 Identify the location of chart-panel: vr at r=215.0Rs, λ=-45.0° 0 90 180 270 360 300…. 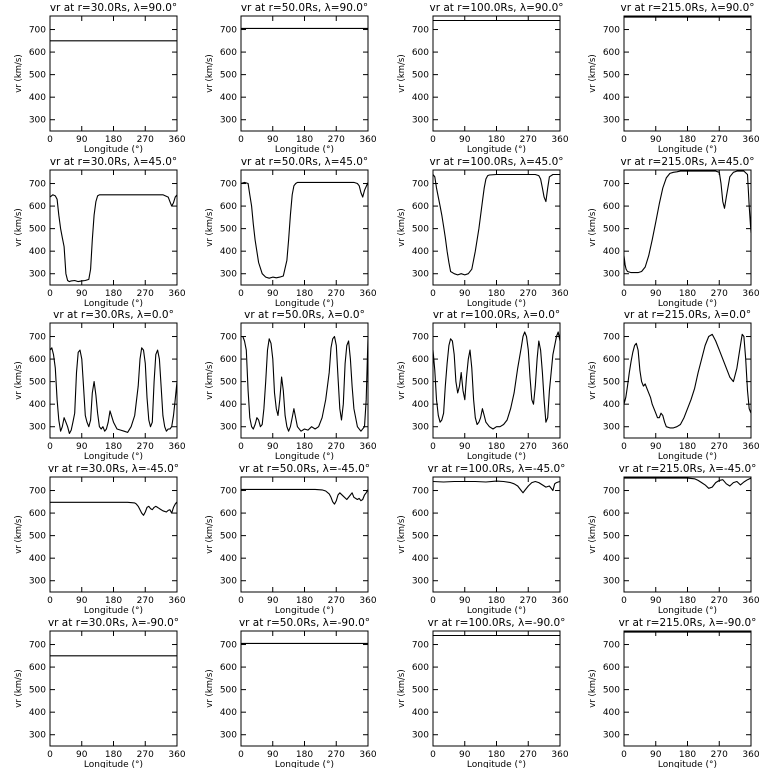
(674, 539).